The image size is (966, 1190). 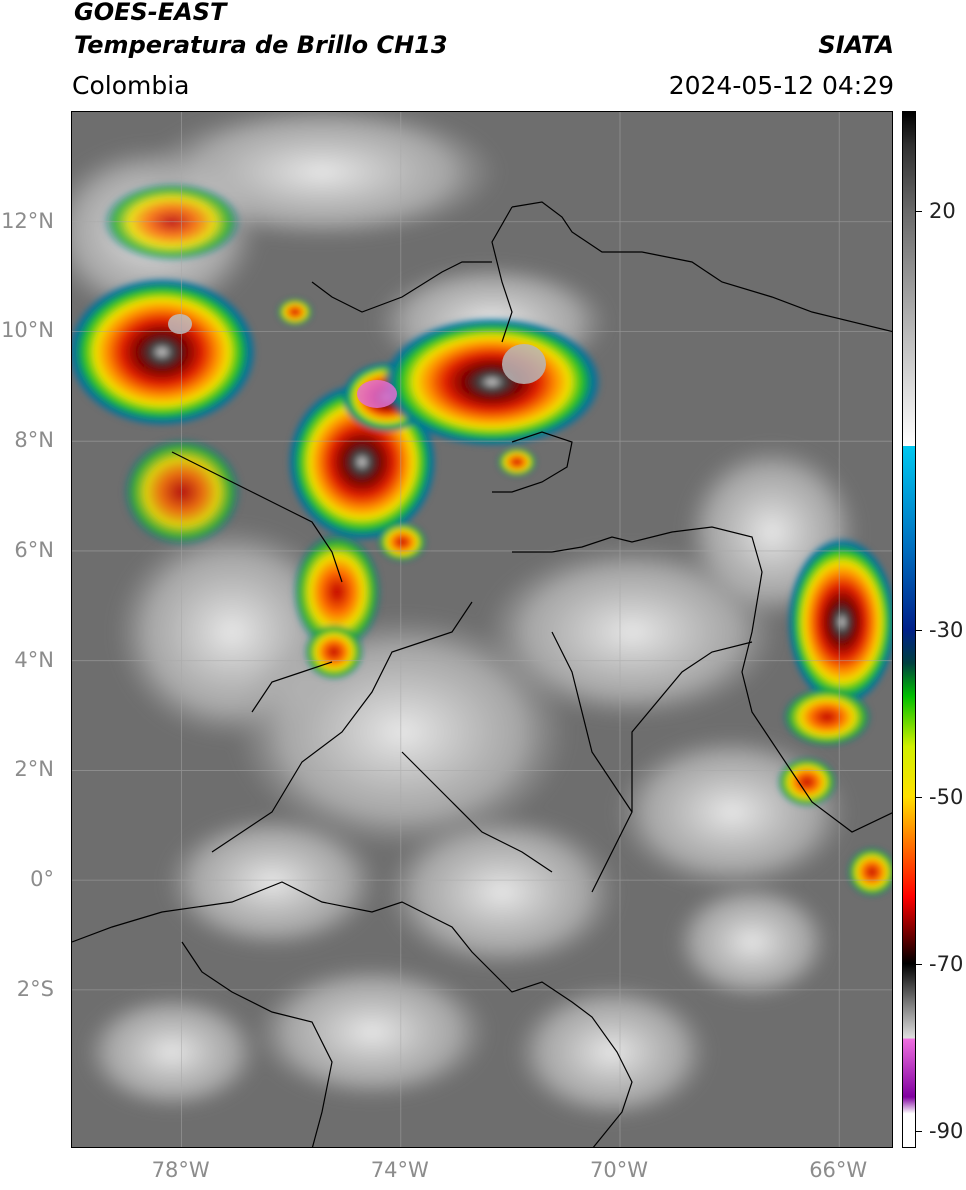 I want to click on colorbar-label: -50, so click(x=946, y=796).